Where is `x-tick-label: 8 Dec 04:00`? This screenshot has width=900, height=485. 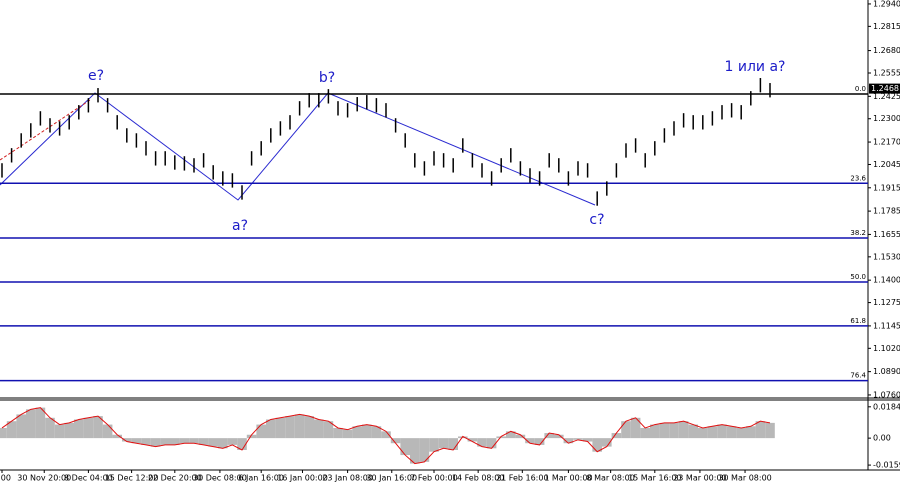 x-tick-label: 8 Dec 04:00 is located at coordinates (88, 478).